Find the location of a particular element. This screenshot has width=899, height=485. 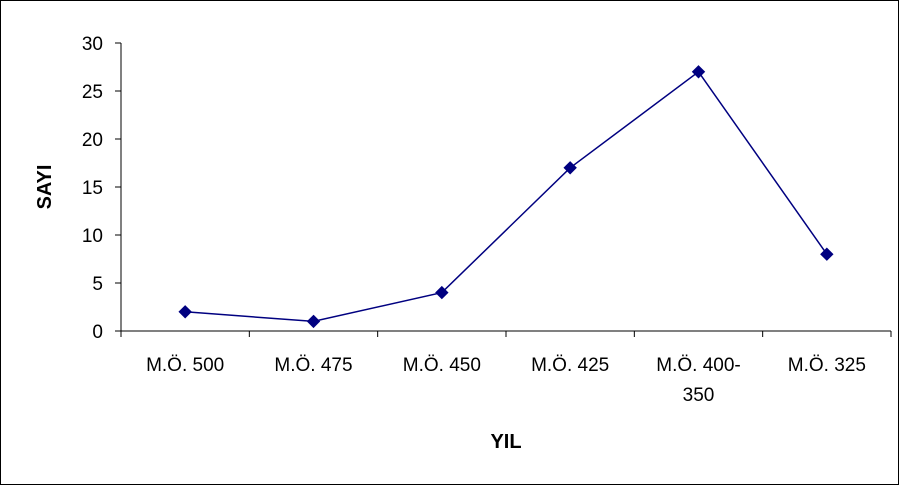

y-tick-label: 5 is located at coordinates (97, 284).